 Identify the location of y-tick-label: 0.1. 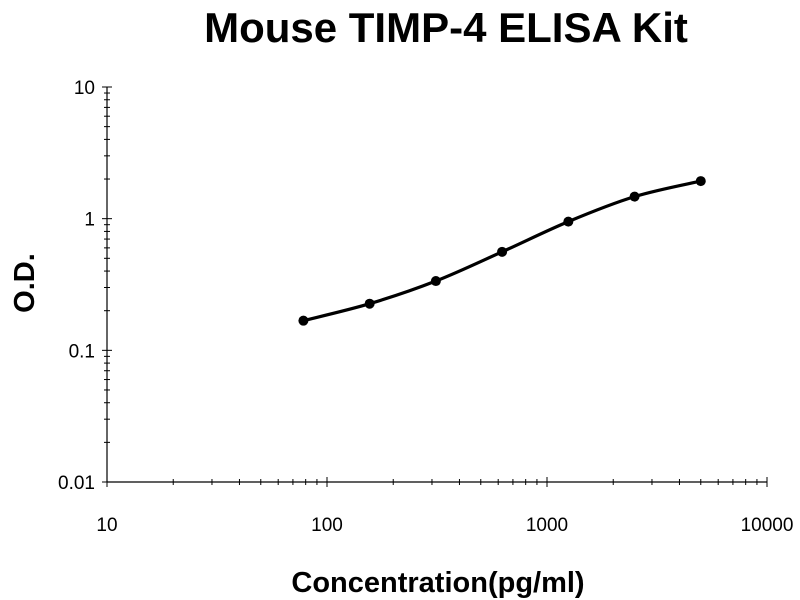
(82, 351).